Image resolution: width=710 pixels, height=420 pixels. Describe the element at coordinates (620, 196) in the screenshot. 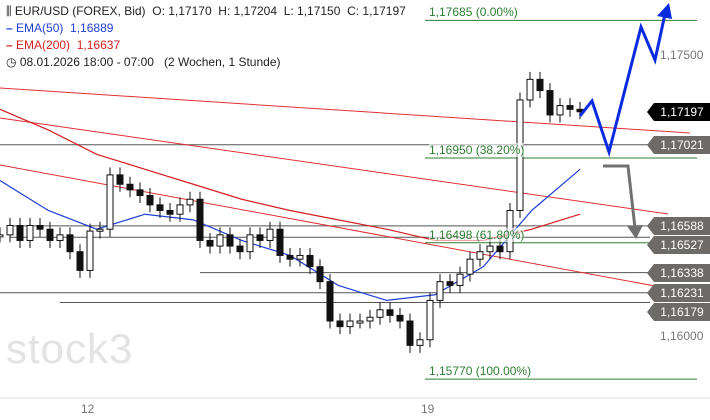

I see `forecast-down-arrow` at that location.